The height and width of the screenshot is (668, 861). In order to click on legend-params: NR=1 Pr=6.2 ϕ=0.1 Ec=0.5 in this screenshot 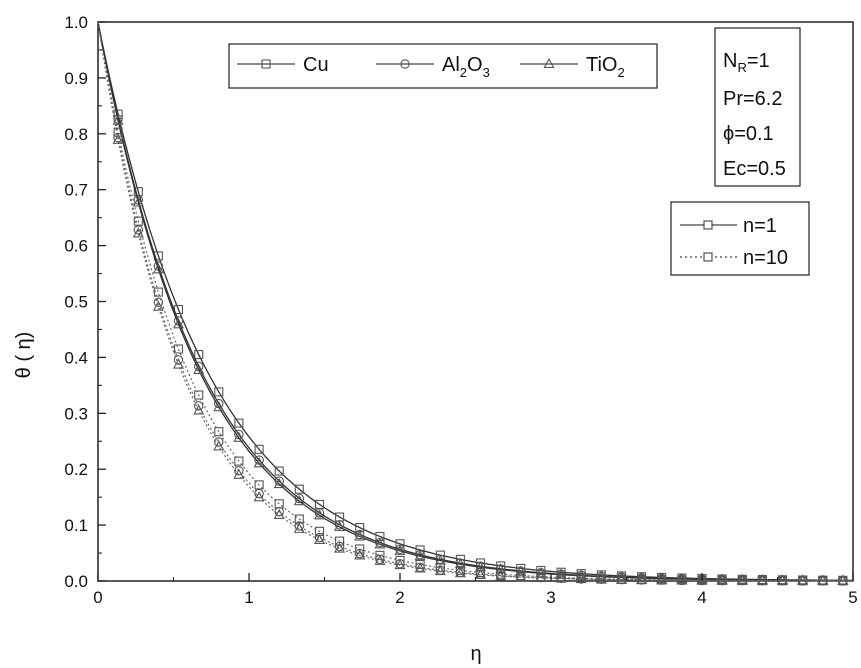, I will do `click(757, 107)`.